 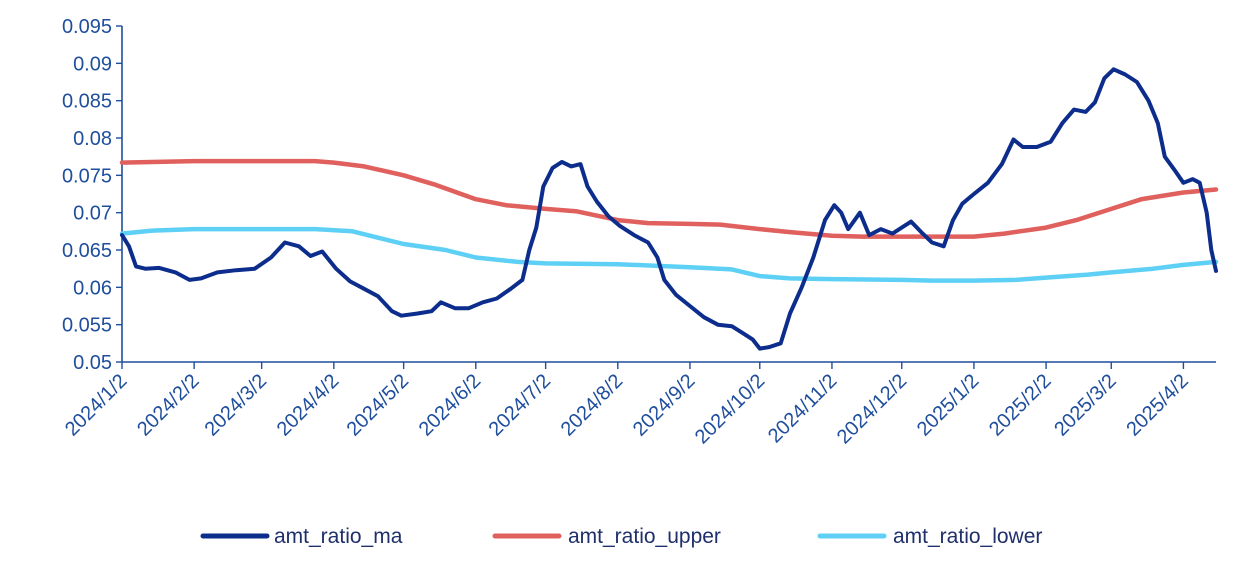 What do you see at coordinates (592, 405) in the screenshot?
I see `x-tick-label: 2024/8/2` at bounding box center [592, 405].